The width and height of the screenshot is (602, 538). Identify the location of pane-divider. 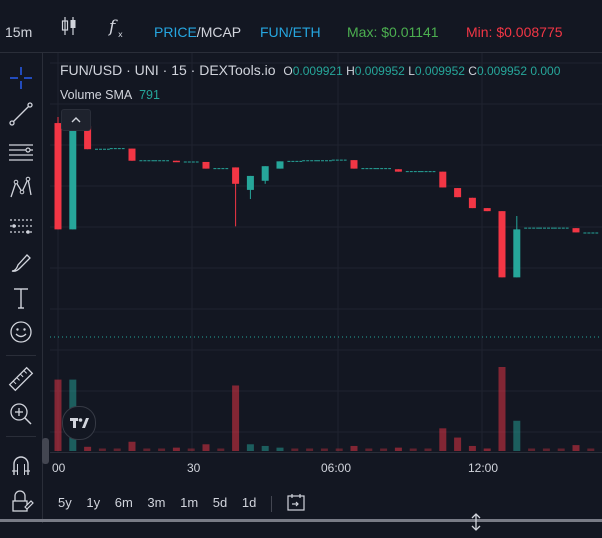
(301, 520).